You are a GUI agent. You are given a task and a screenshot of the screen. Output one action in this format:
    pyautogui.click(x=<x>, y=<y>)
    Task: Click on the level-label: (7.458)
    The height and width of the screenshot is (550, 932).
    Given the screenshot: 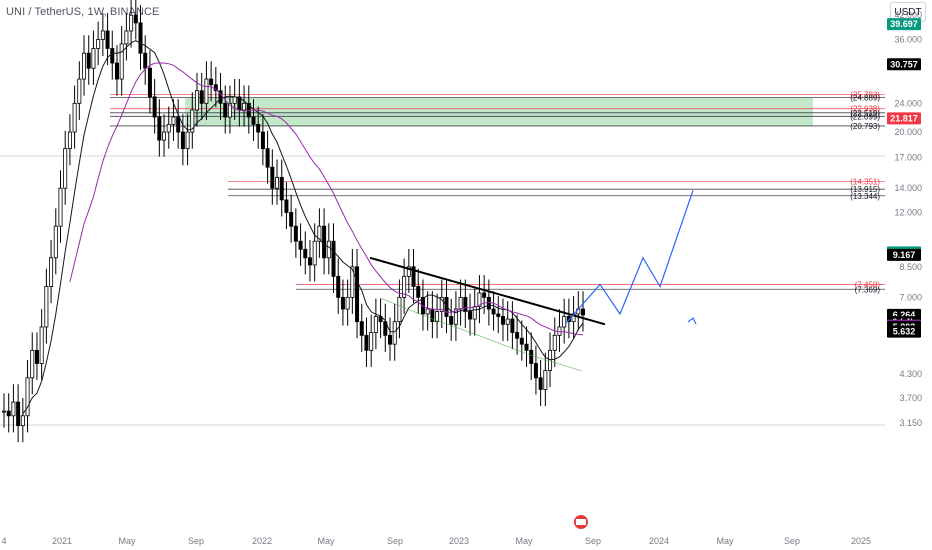 What is the action you would take?
    pyautogui.click(x=868, y=284)
    